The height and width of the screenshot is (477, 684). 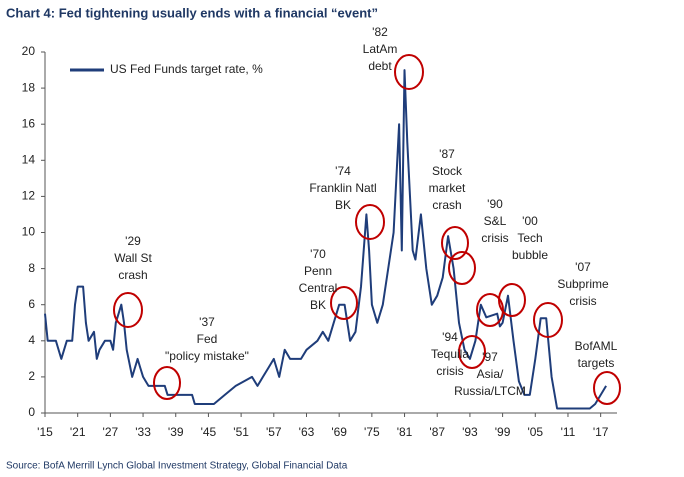 What do you see at coordinates (207, 322) in the screenshot?
I see `annotation: '37` at bounding box center [207, 322].